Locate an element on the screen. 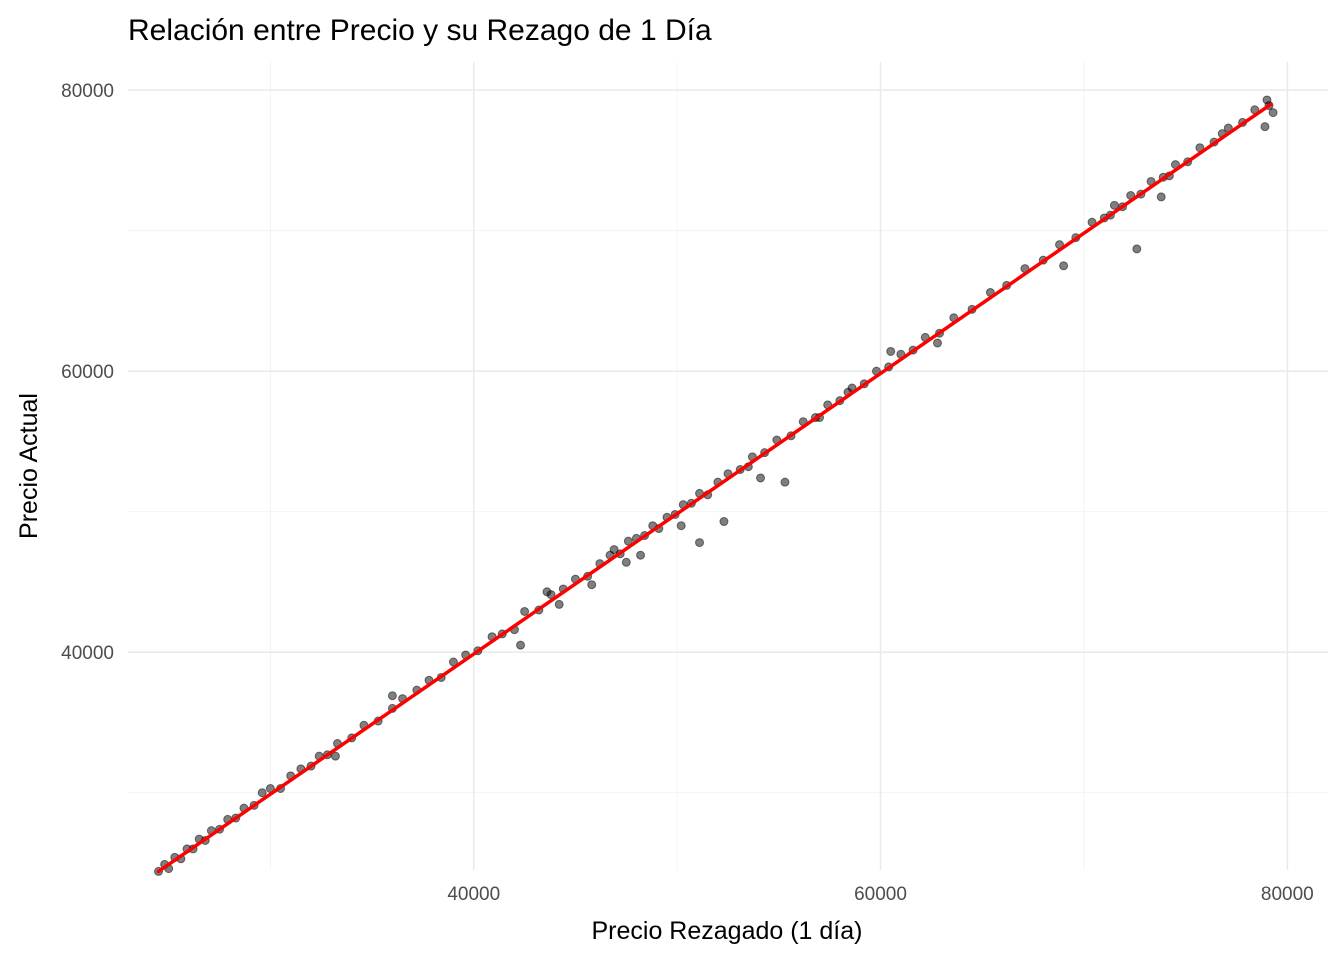 The width and height of the screenshot is (1344, 960). y-tick-label: 60000 is located at coordinates (87, 372).